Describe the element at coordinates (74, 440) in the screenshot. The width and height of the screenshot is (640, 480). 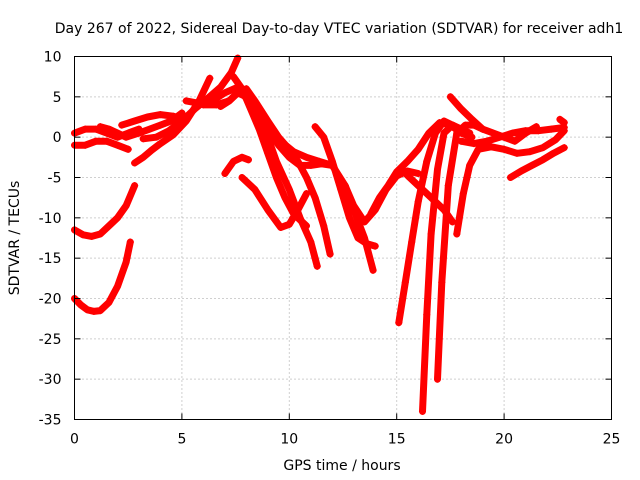
I see `x-tick-label: 0` at that location.